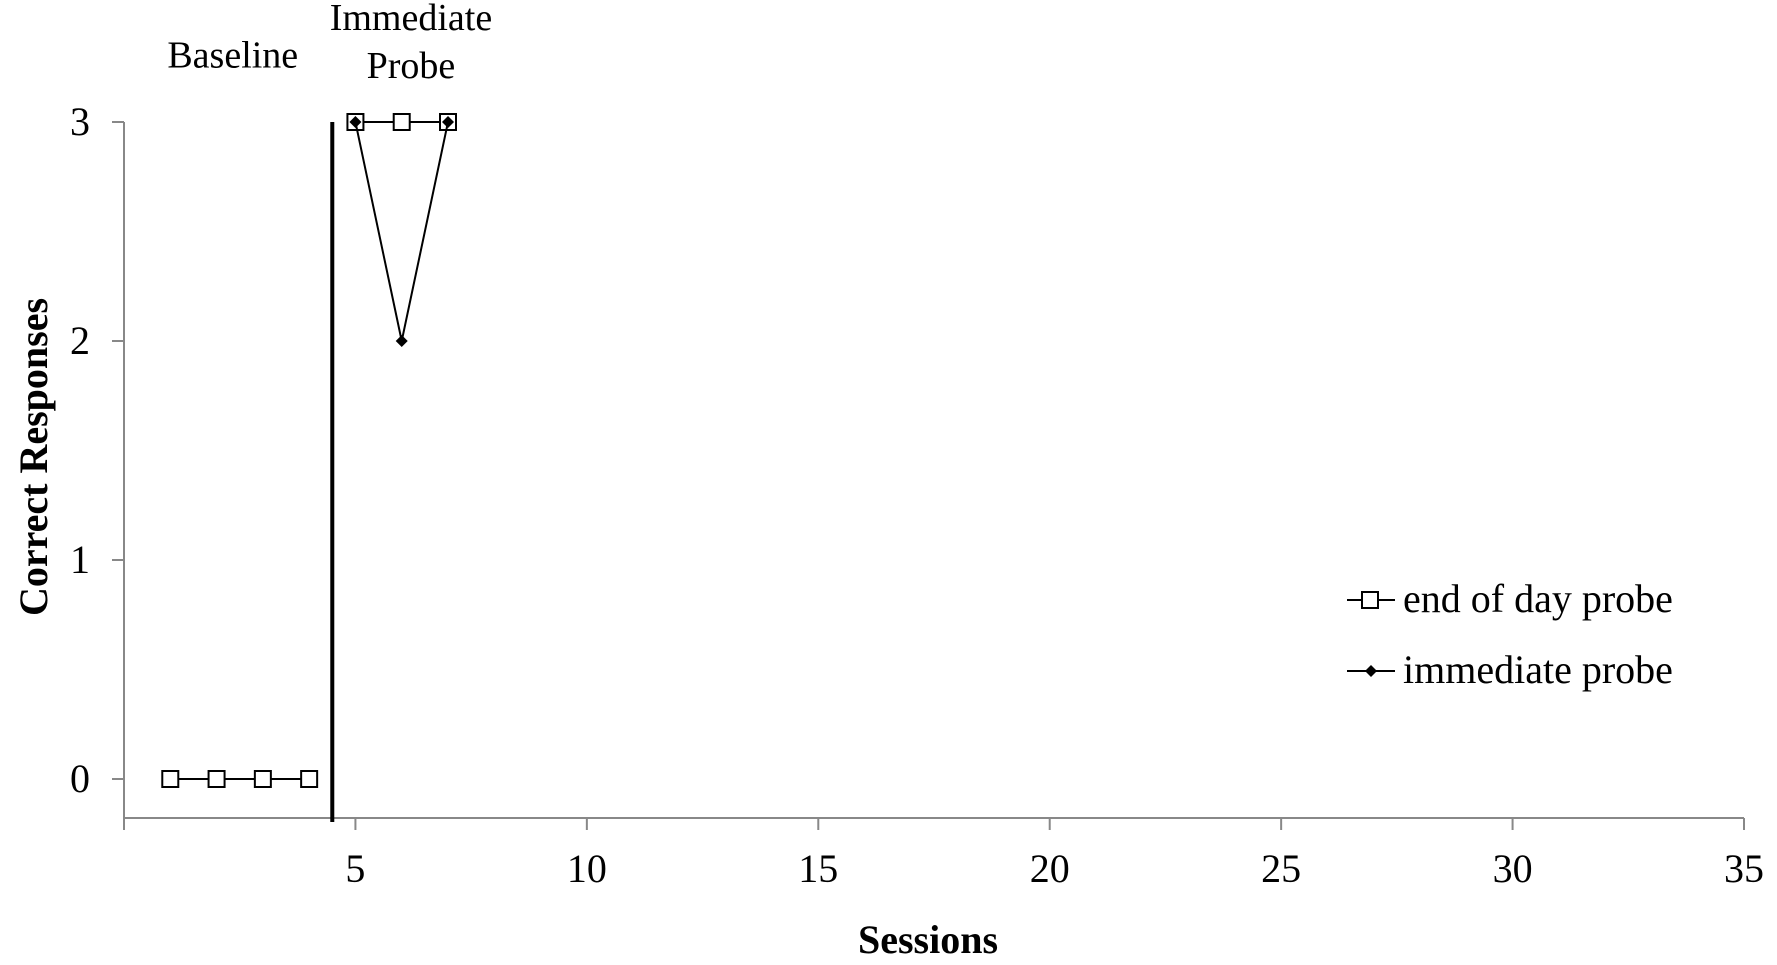  What do you see at coordinates (1513, 868) in the screenshot?
I see `x-tick-label: 30` at bounding box center [1513, 868].